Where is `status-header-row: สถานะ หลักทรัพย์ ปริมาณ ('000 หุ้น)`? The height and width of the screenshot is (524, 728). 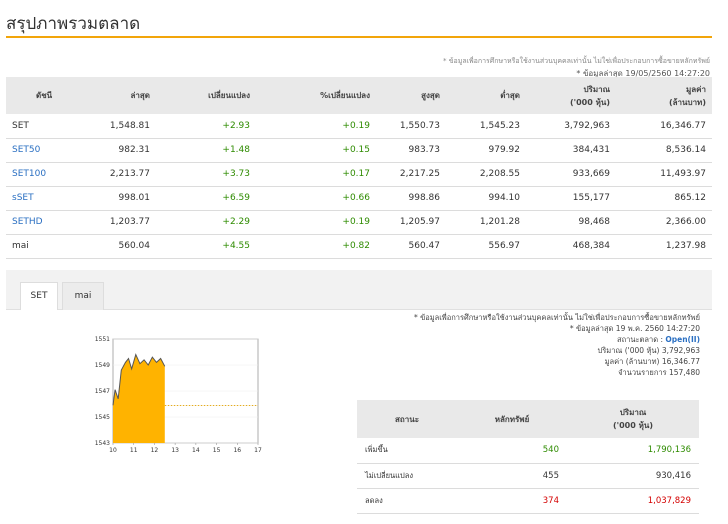 status-header-row: สถานะ หลักทรัพย์ ปริมาณ ('000 หุ้น) is located at coordinates (528, 419).